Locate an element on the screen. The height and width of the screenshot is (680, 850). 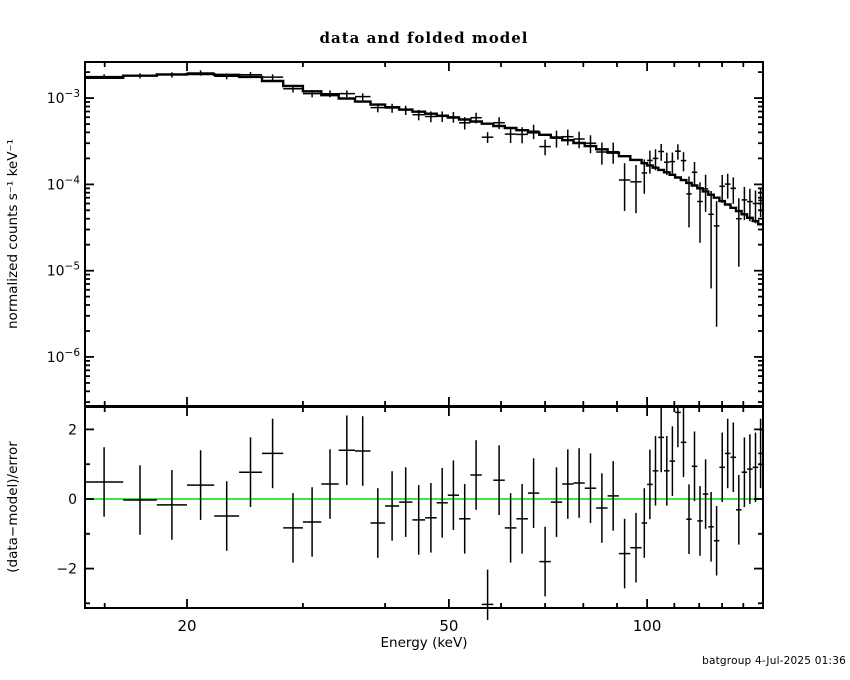
x-tick-label: 100 is located at coordinates (647, 626).